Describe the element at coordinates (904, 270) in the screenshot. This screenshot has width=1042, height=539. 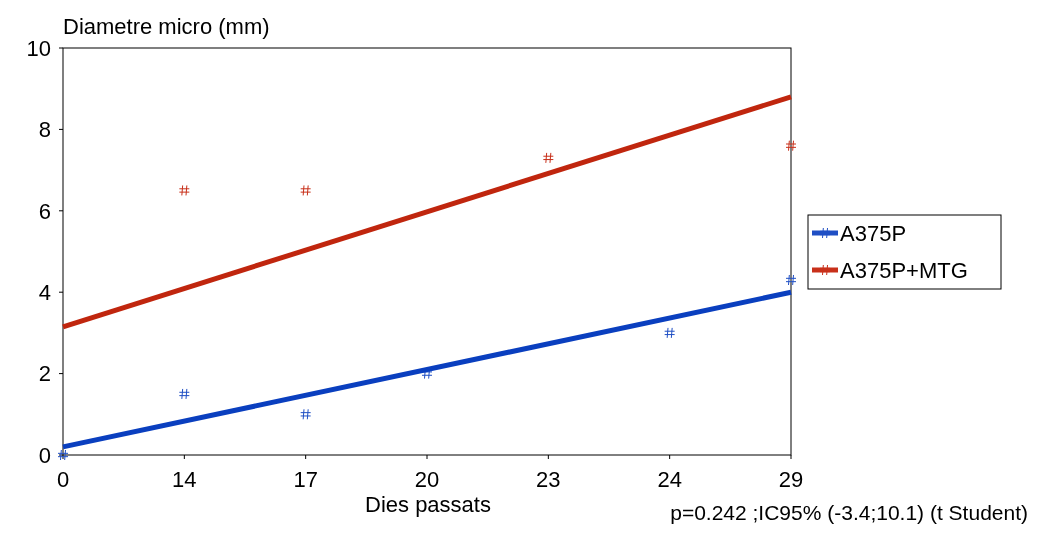
I see `legend-label: A375P+MTG` at that location.